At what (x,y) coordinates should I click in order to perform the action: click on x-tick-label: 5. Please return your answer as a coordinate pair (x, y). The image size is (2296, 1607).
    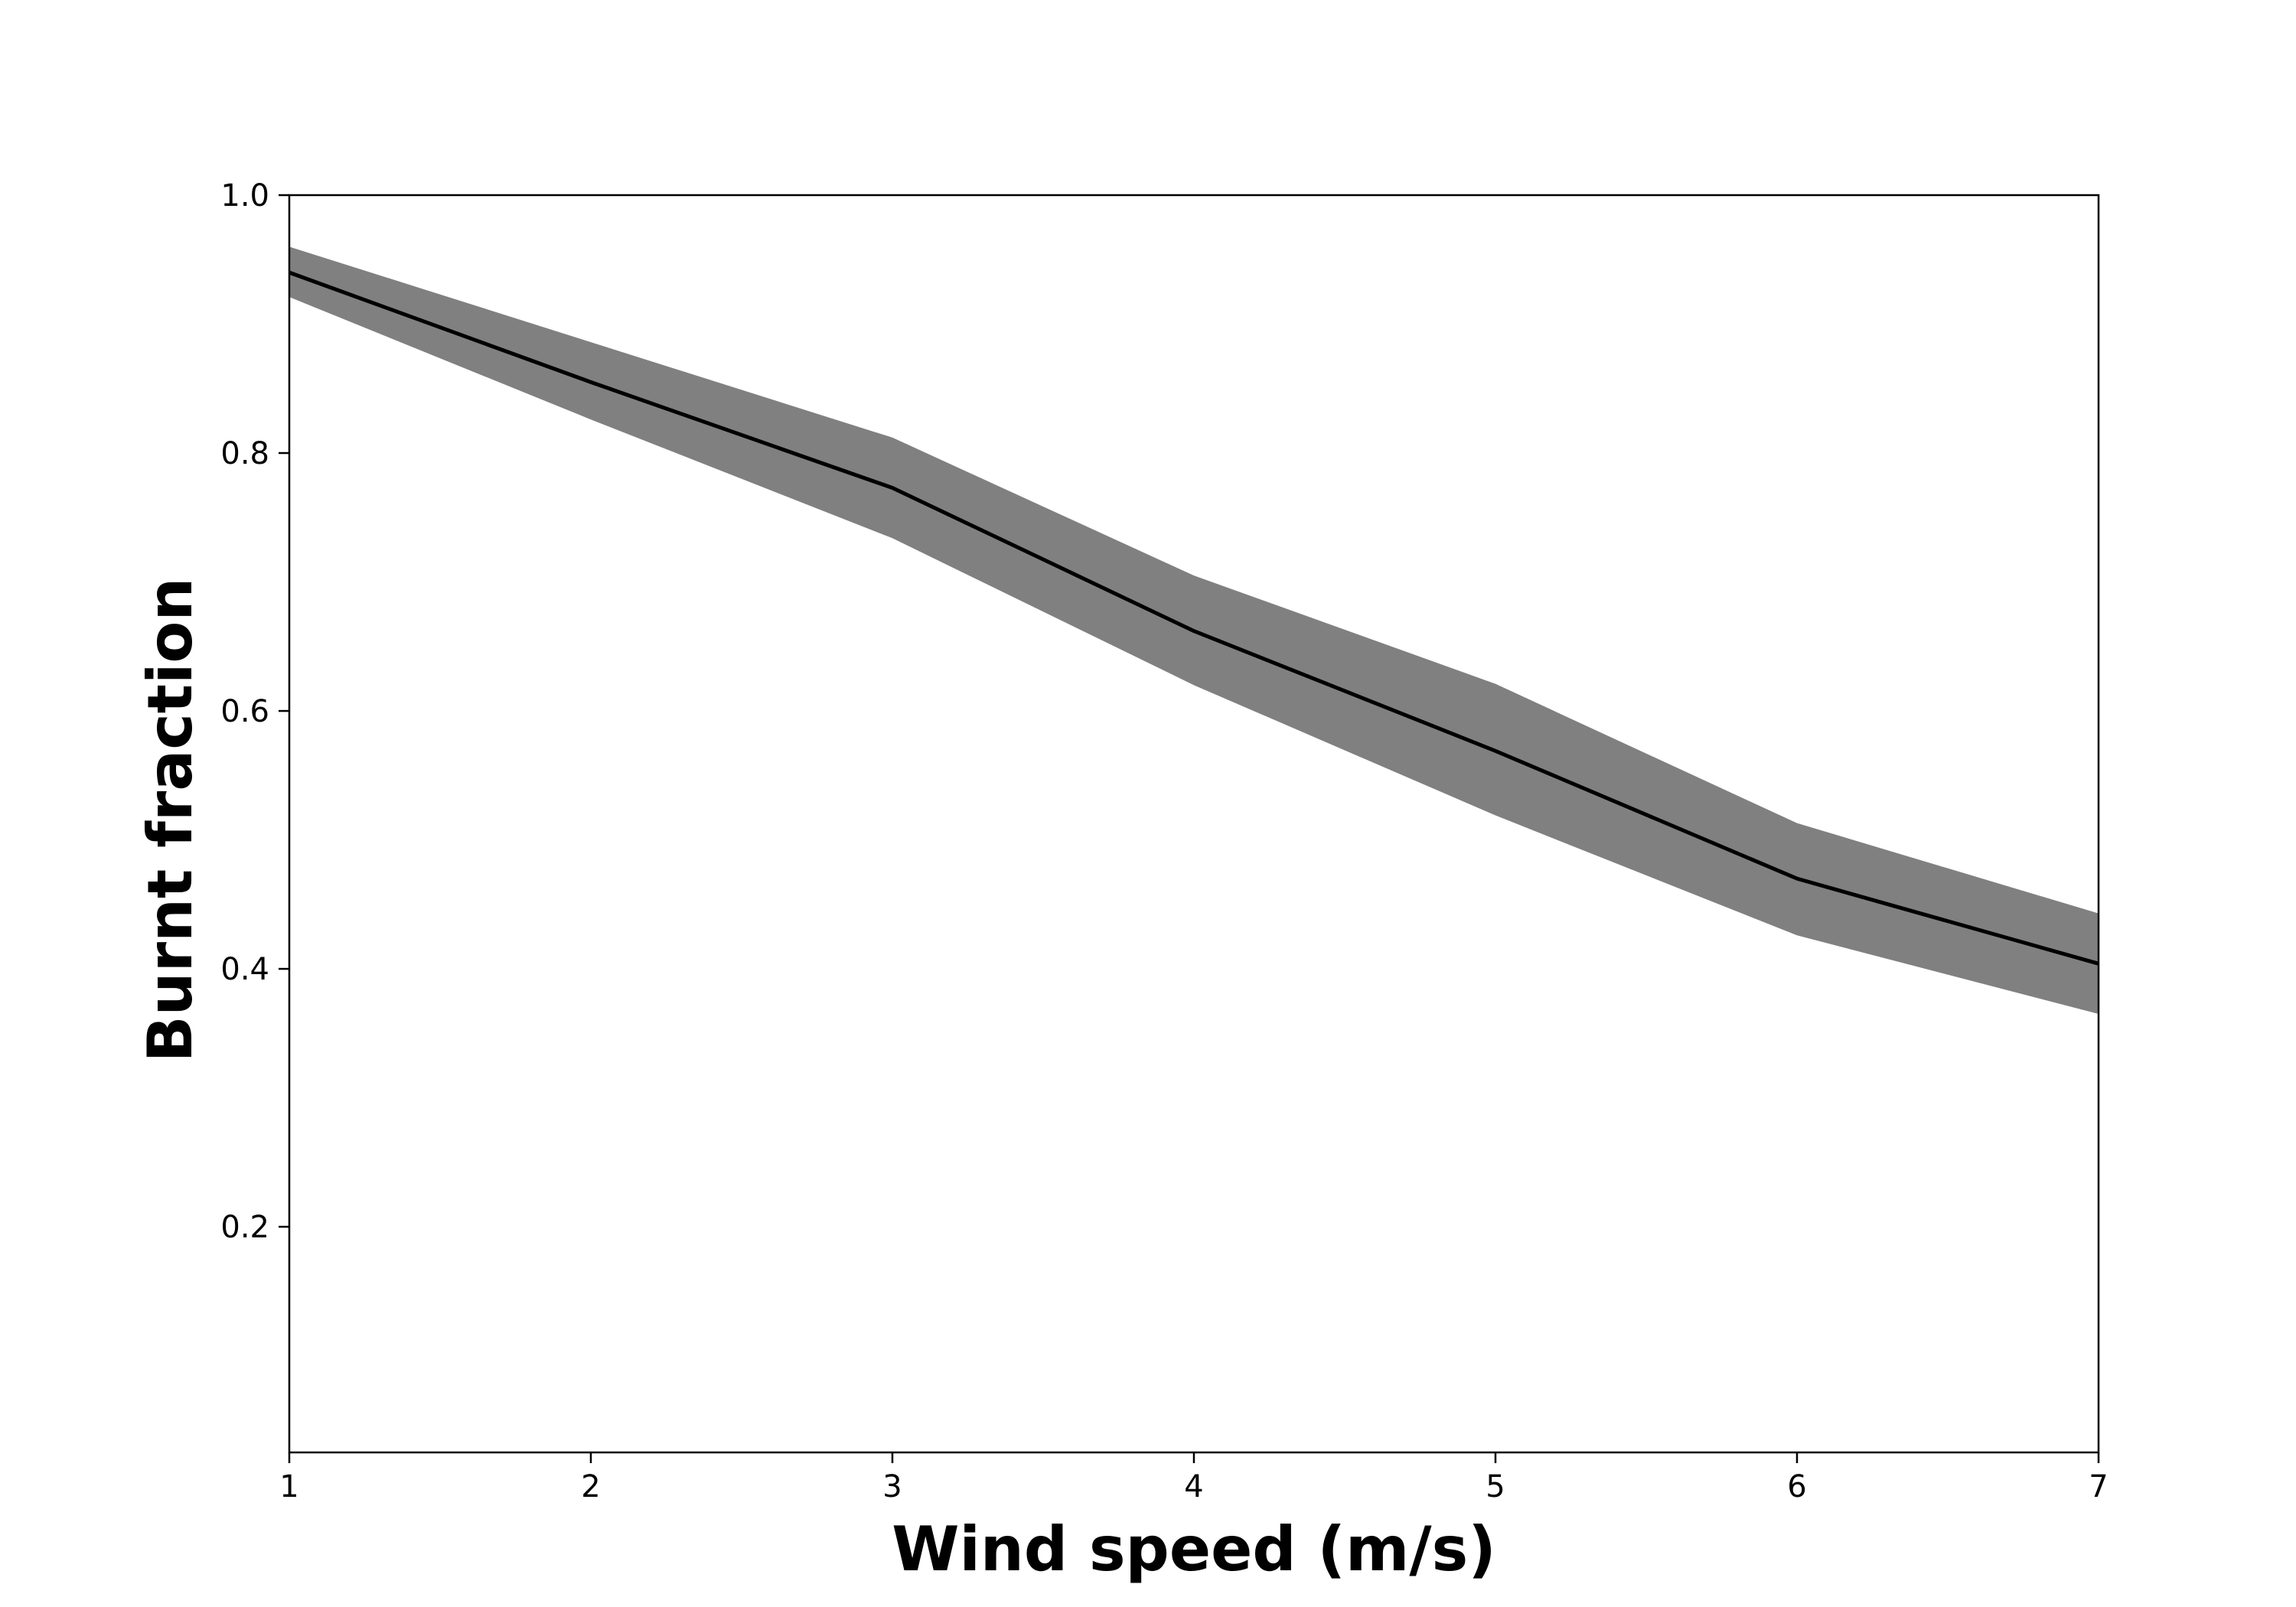
    Looking at the image, I should click on (1495, 1486).